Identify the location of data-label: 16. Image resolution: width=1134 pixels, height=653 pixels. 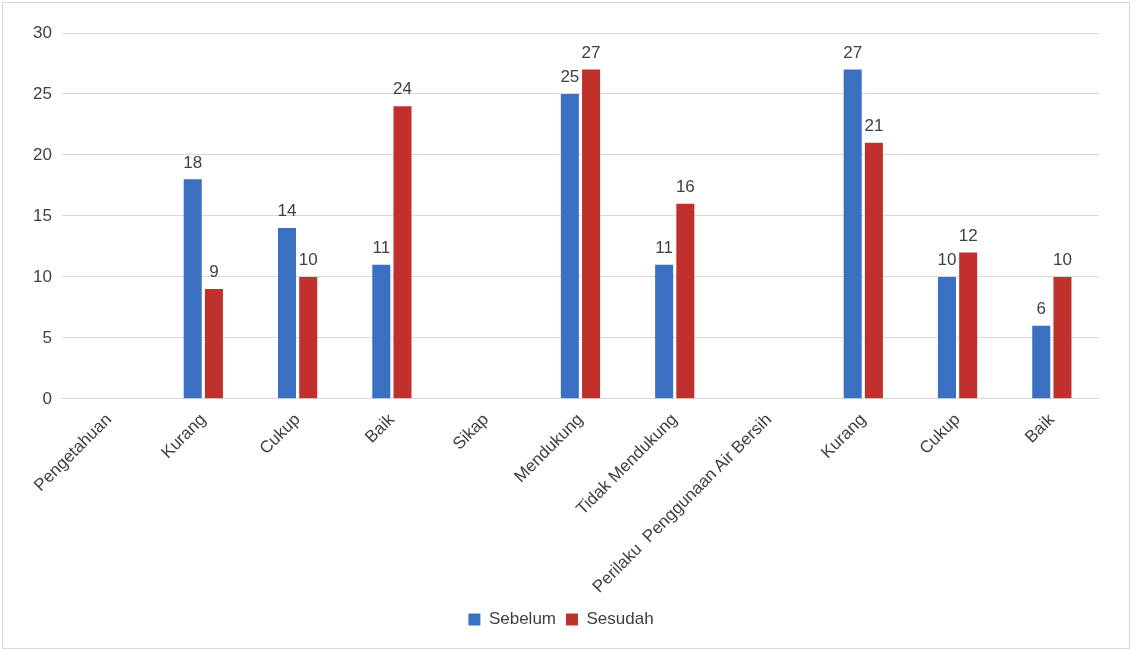
(685, 186).